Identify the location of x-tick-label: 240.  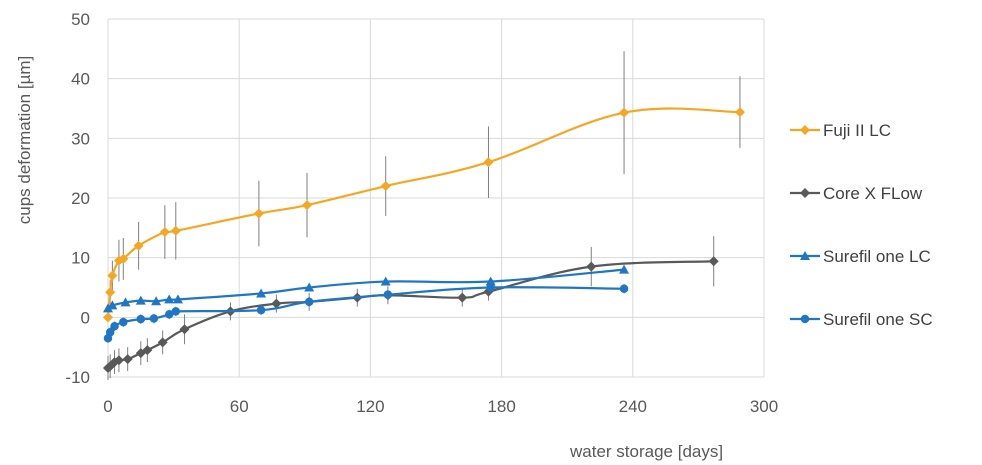
(633, 406).